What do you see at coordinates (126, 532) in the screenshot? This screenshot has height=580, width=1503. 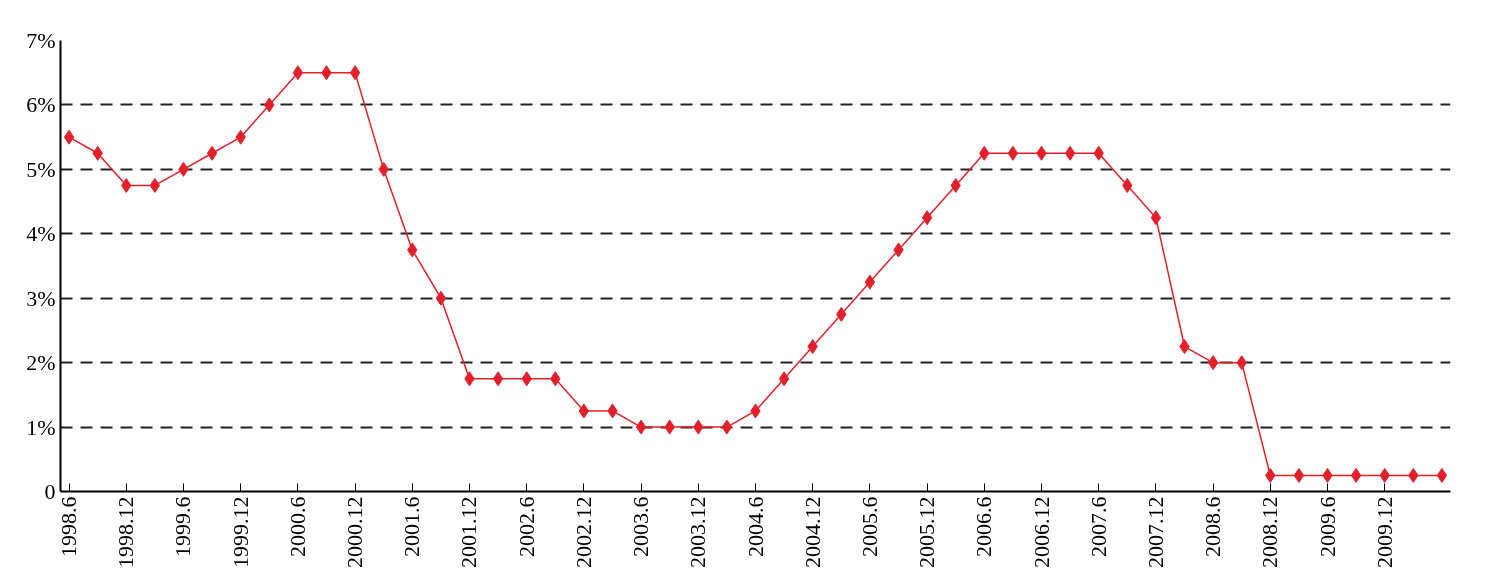 I see `x-tick-label: 1998.12` at bounding box center [126, 532].